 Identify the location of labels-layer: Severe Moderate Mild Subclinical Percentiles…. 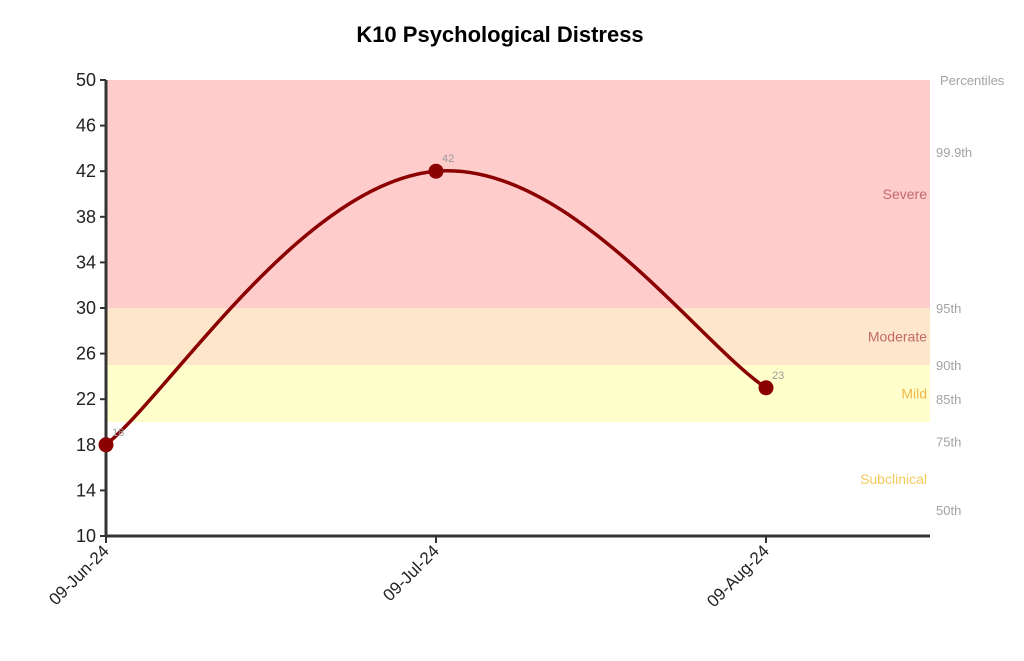
(932, 295).